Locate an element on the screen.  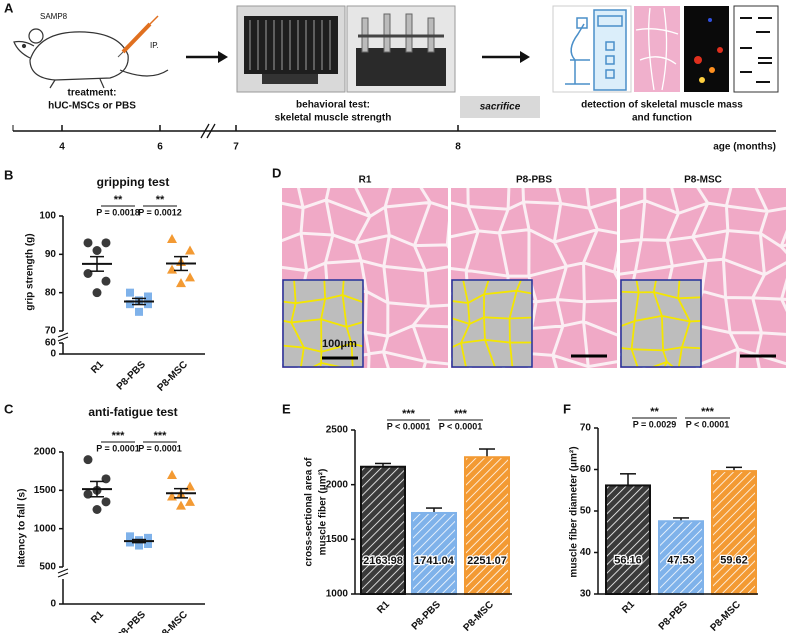
y-tick-label: 40 is located at coordinates (586, 552).